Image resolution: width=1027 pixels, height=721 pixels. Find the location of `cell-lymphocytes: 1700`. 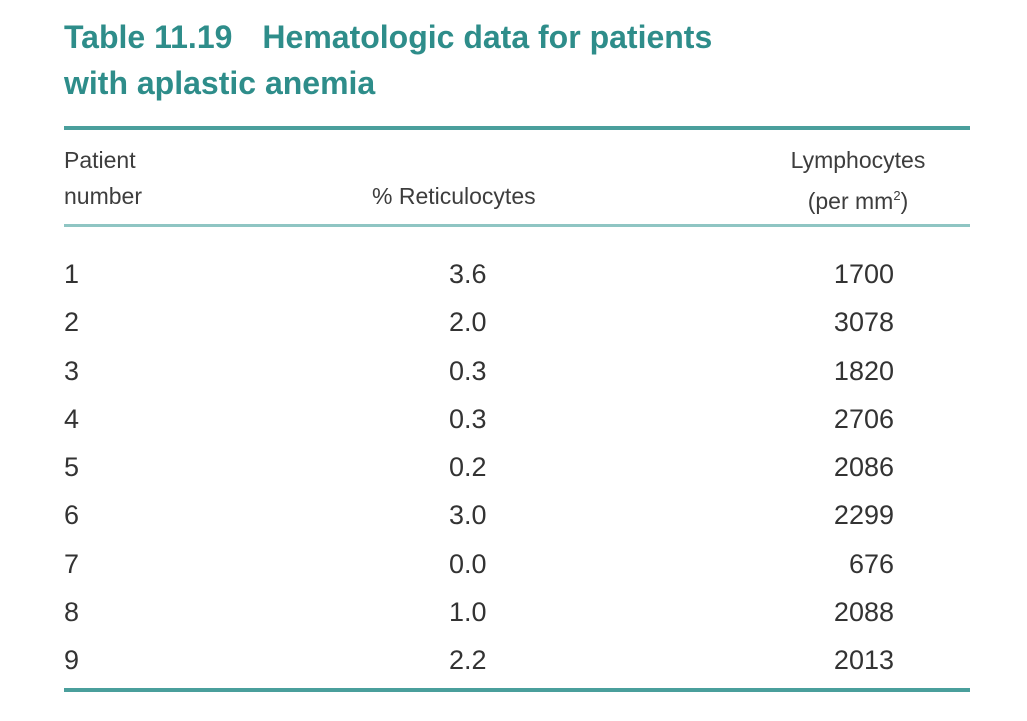

cell-lymphocytes: 1700 is located at coordinates (863, 274).